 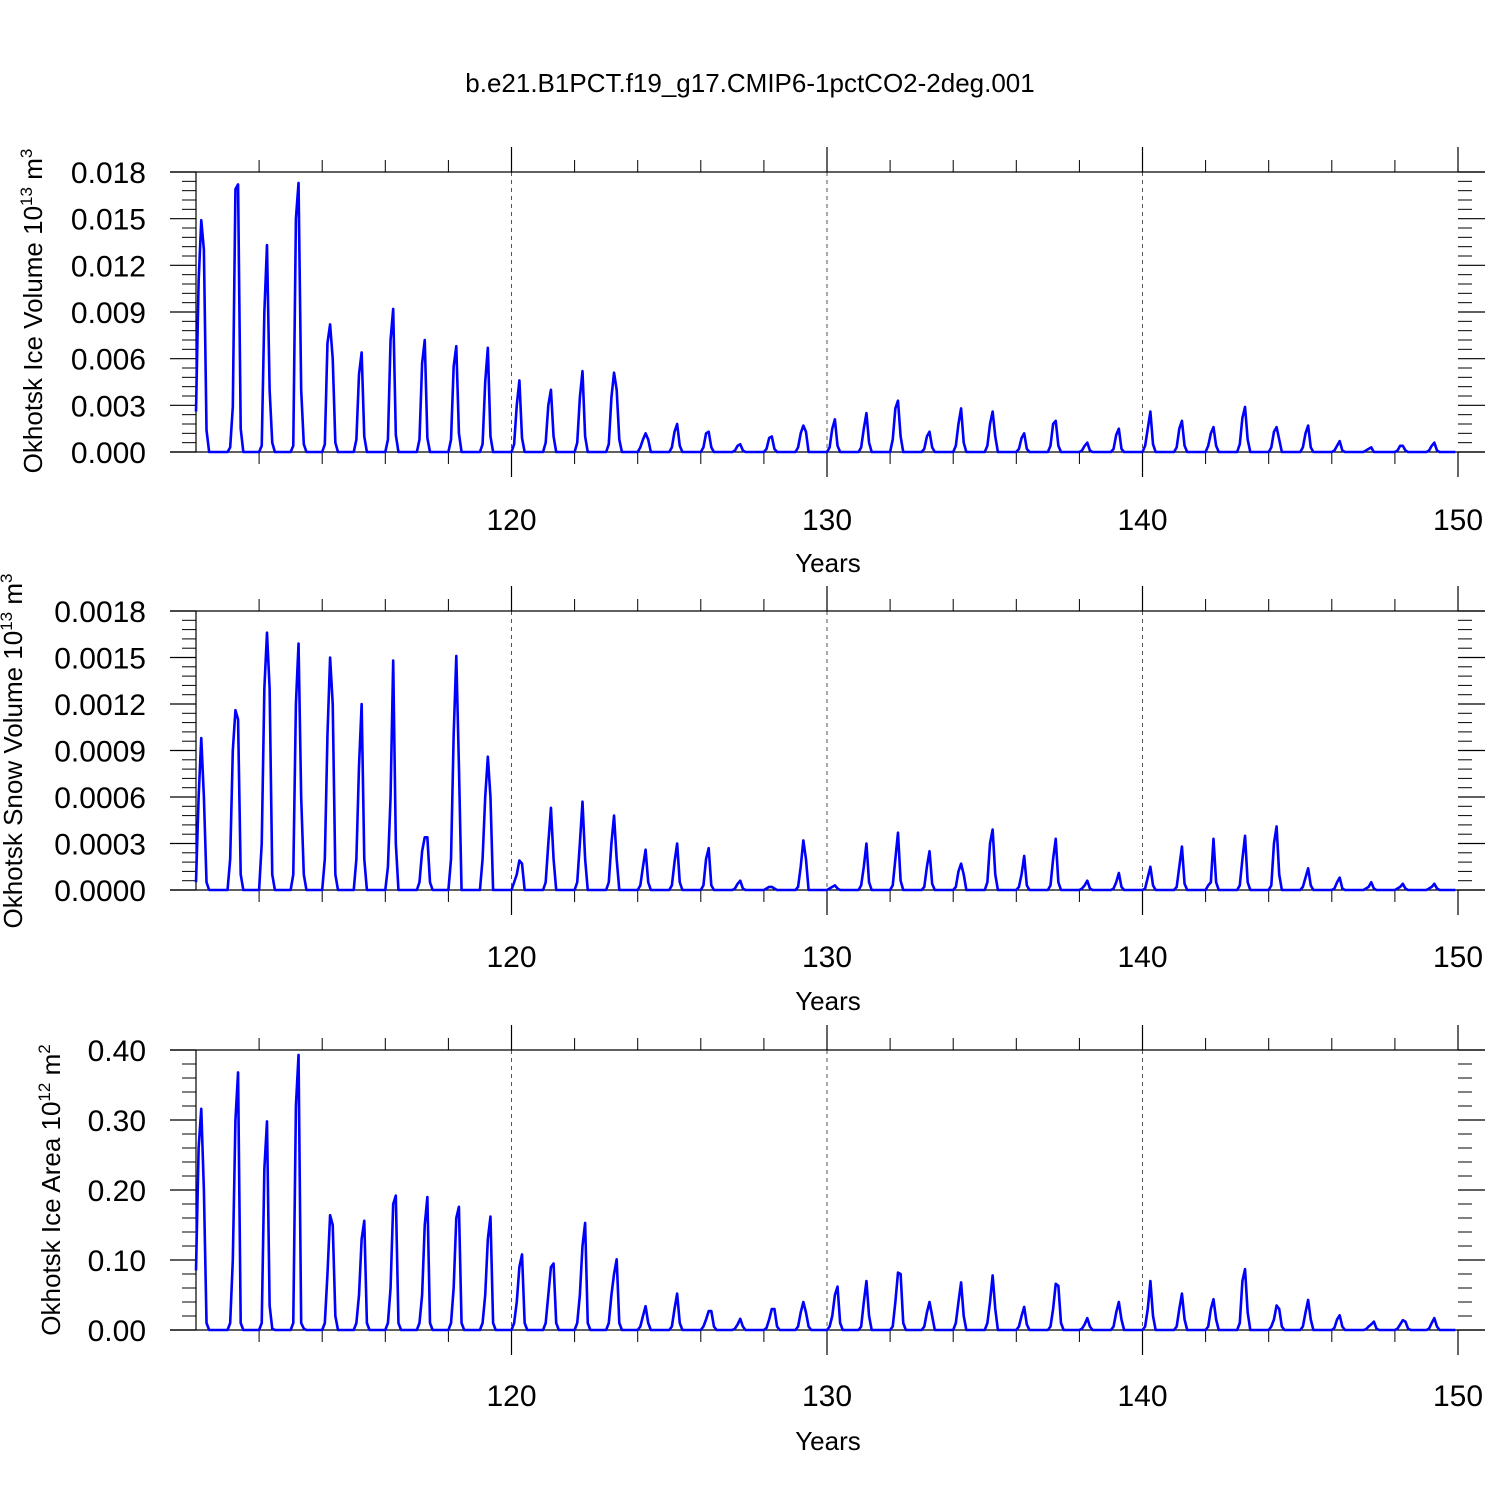 I want to click on y-tick-label: 0.0009, so click(x=100, y=752).